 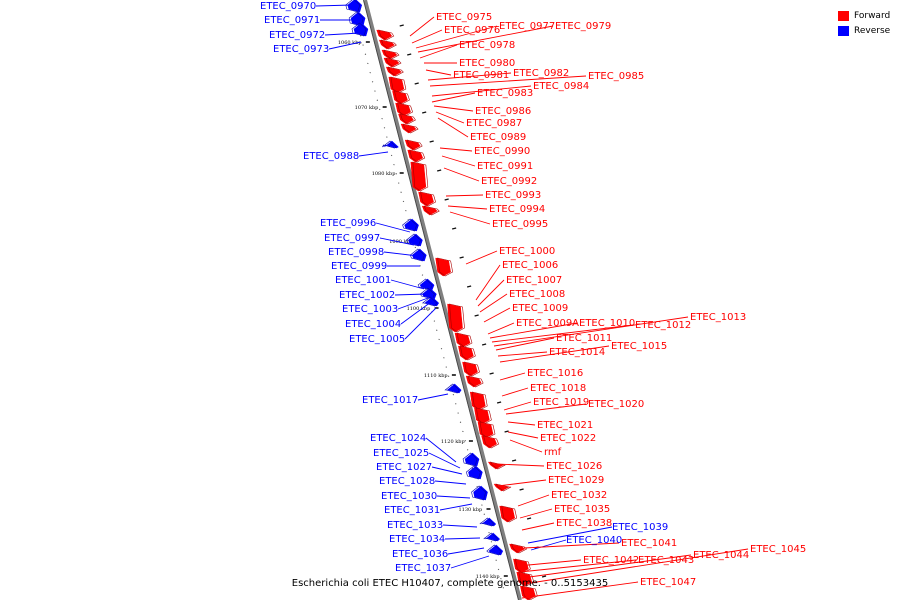 I want to click on forward-gene-label: ETEC_0983, so click(x=505, y=93).